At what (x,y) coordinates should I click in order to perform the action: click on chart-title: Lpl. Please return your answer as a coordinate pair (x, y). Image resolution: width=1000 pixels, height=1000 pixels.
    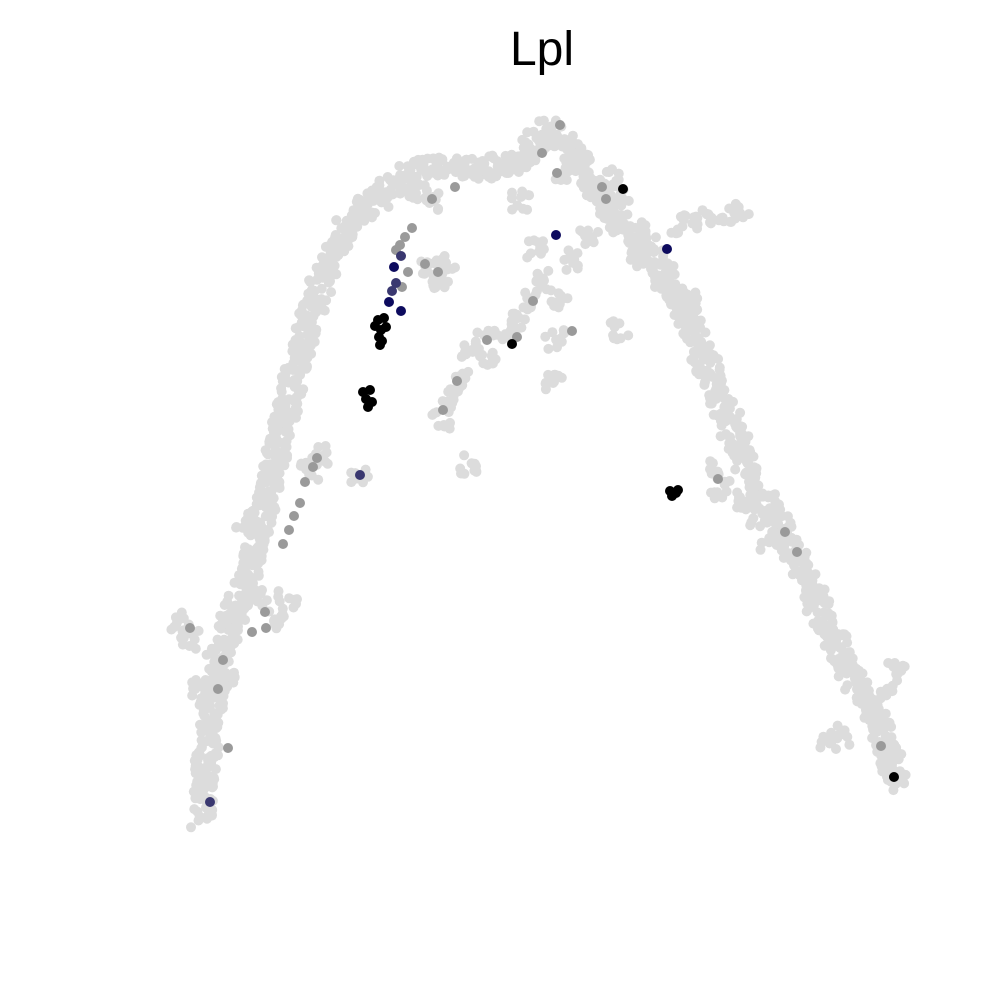
    Looking at the image, I should click on (542, 49).